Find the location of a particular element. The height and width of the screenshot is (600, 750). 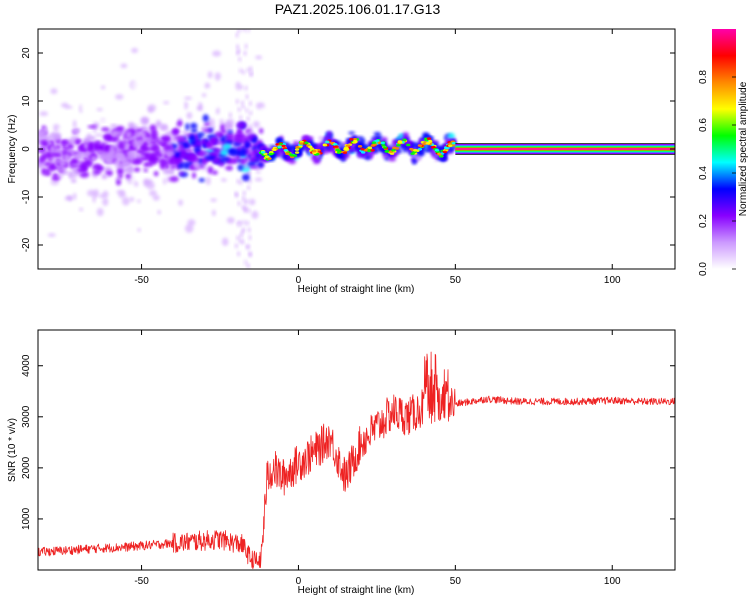

y-tick-label: 2000 is located at coordinates (26, 467).